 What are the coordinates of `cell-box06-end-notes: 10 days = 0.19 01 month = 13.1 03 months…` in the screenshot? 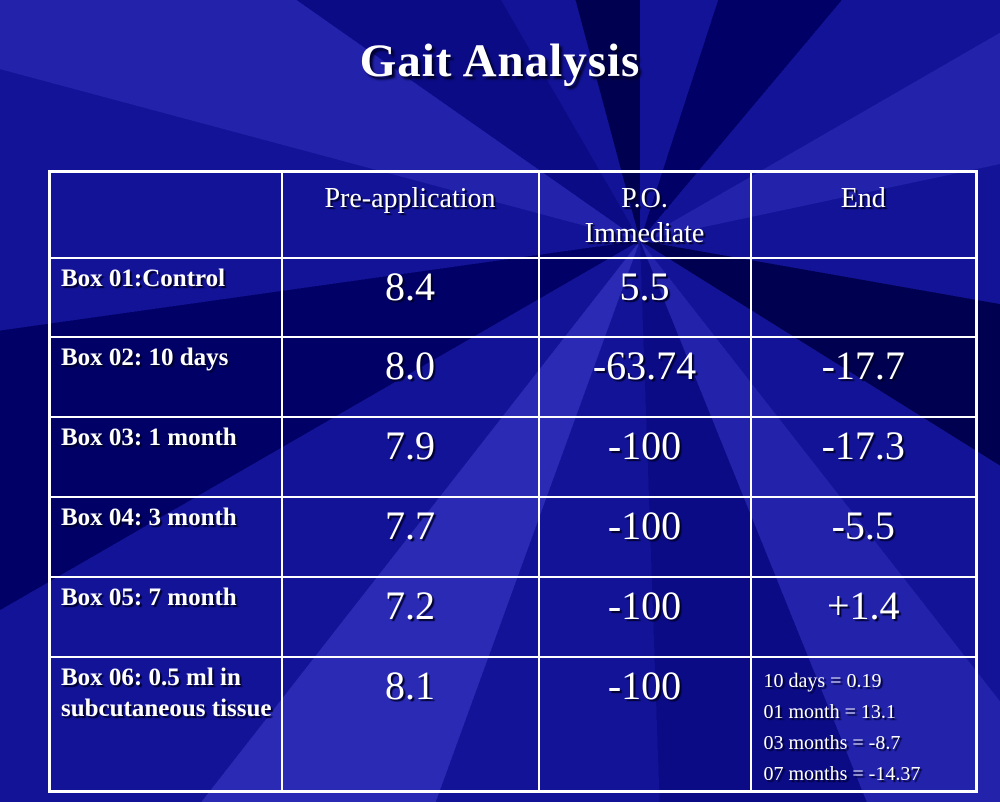 It's located at (863, 724).